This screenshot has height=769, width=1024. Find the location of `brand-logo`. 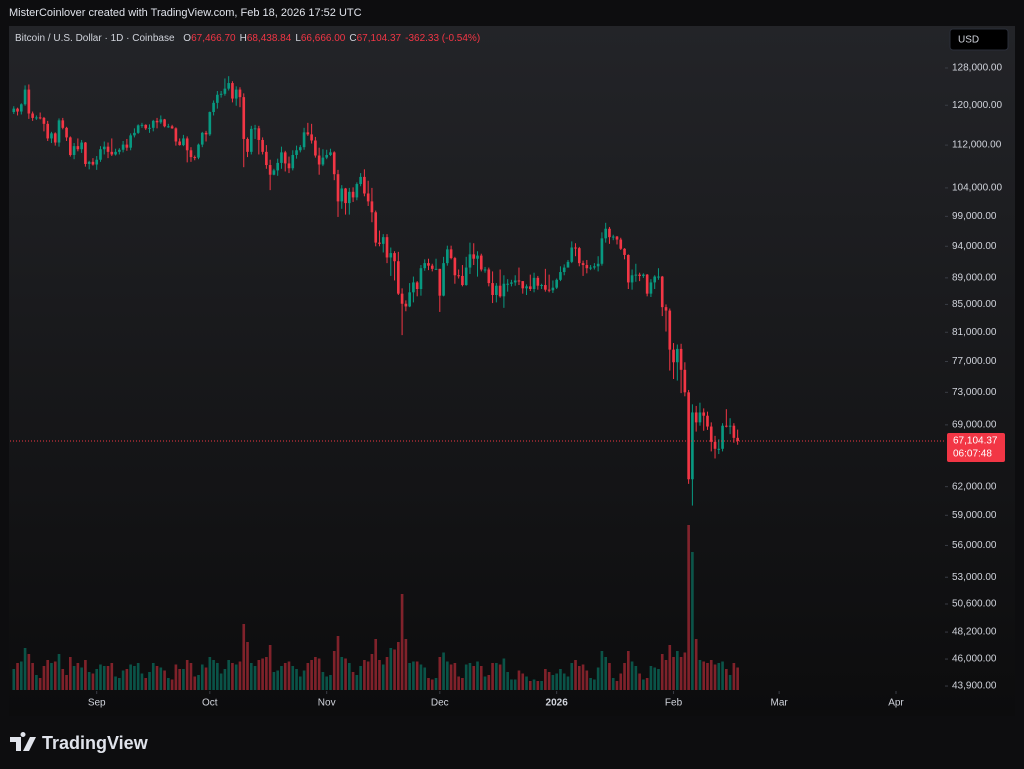

brand-logo is located at coordinates (23, 741).